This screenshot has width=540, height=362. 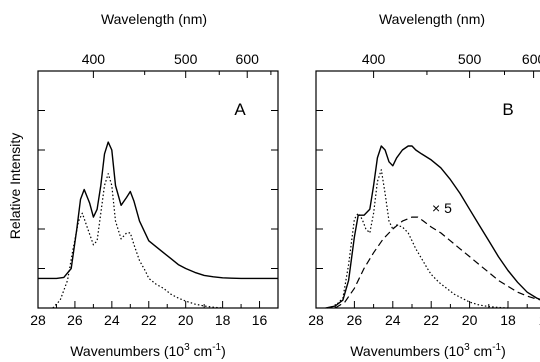 I want to click on panel-a-x-tick-label: 20, so click(x=186, y=320).